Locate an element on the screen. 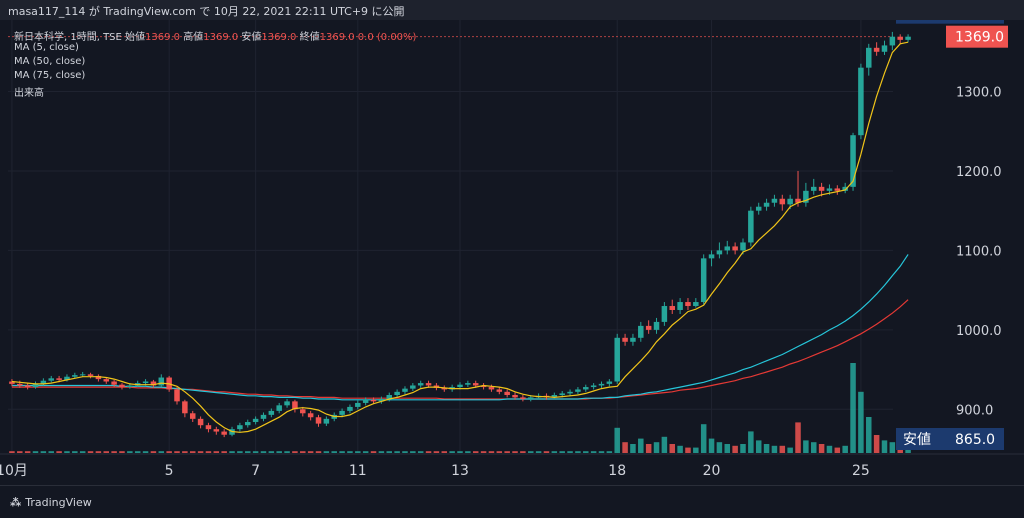  legend-close-label: 終値 is located at coordinates (309, 37).